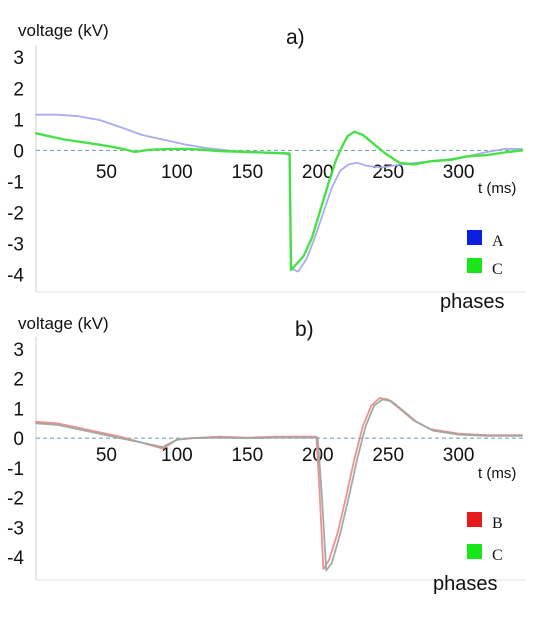 This screenshot has height=620, width=545. Describe the element at coordinates (304, 329) in the screenshot. I see `chart-title: b)` at that location.